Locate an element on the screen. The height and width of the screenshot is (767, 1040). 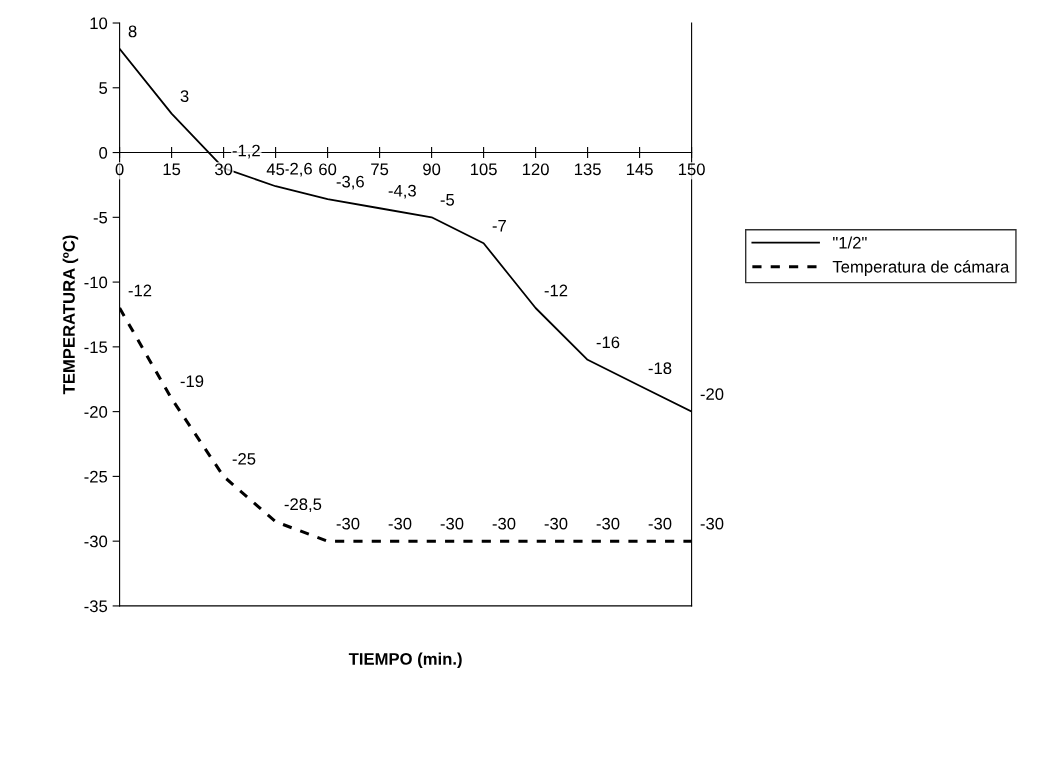
data-label: -5 is located at coordinates (447, 200).